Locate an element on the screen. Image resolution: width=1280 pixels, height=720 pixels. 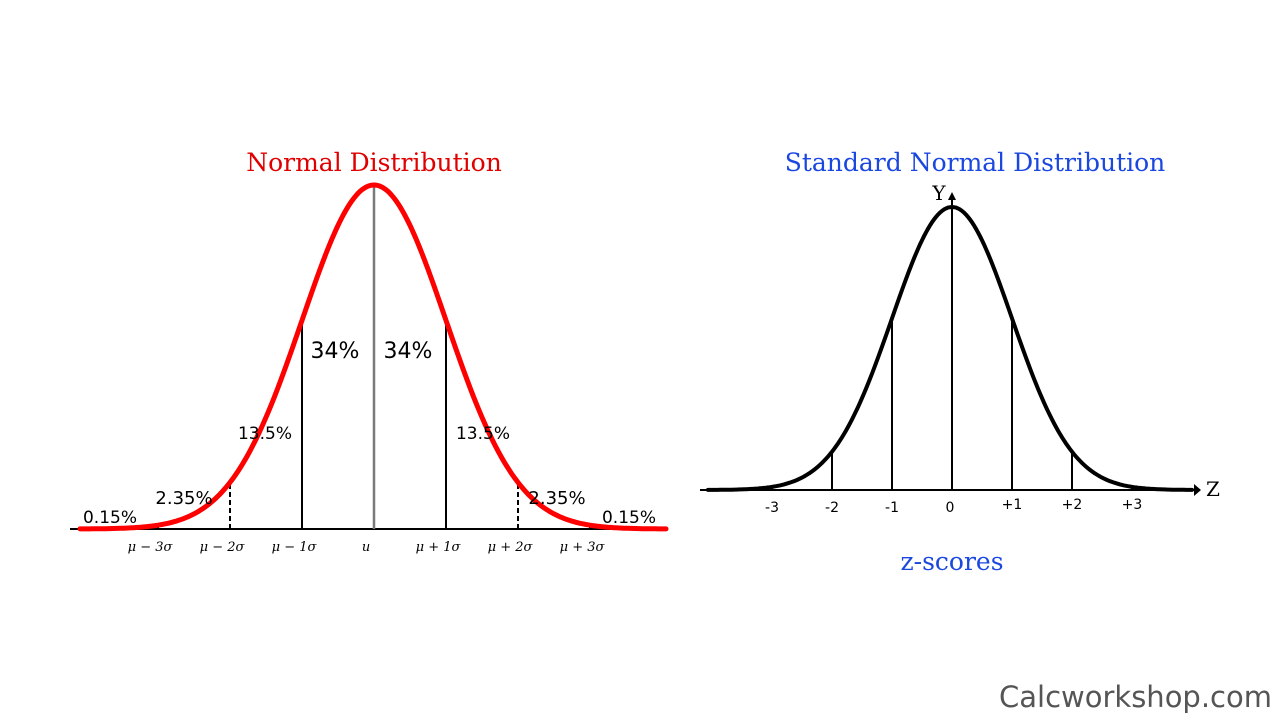
z-tick-label: -2 is located at coordinates (832, 508).